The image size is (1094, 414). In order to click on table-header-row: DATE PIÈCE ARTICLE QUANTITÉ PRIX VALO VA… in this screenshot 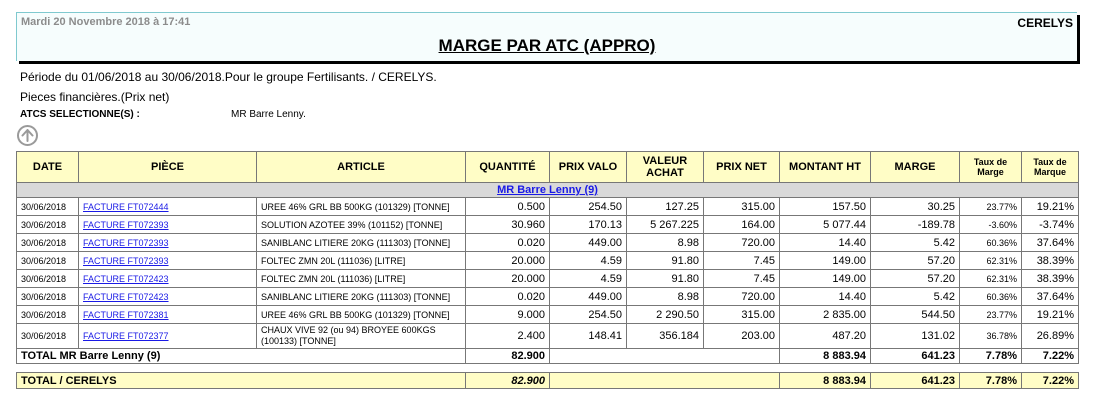, I will do `click(547, 167)`.